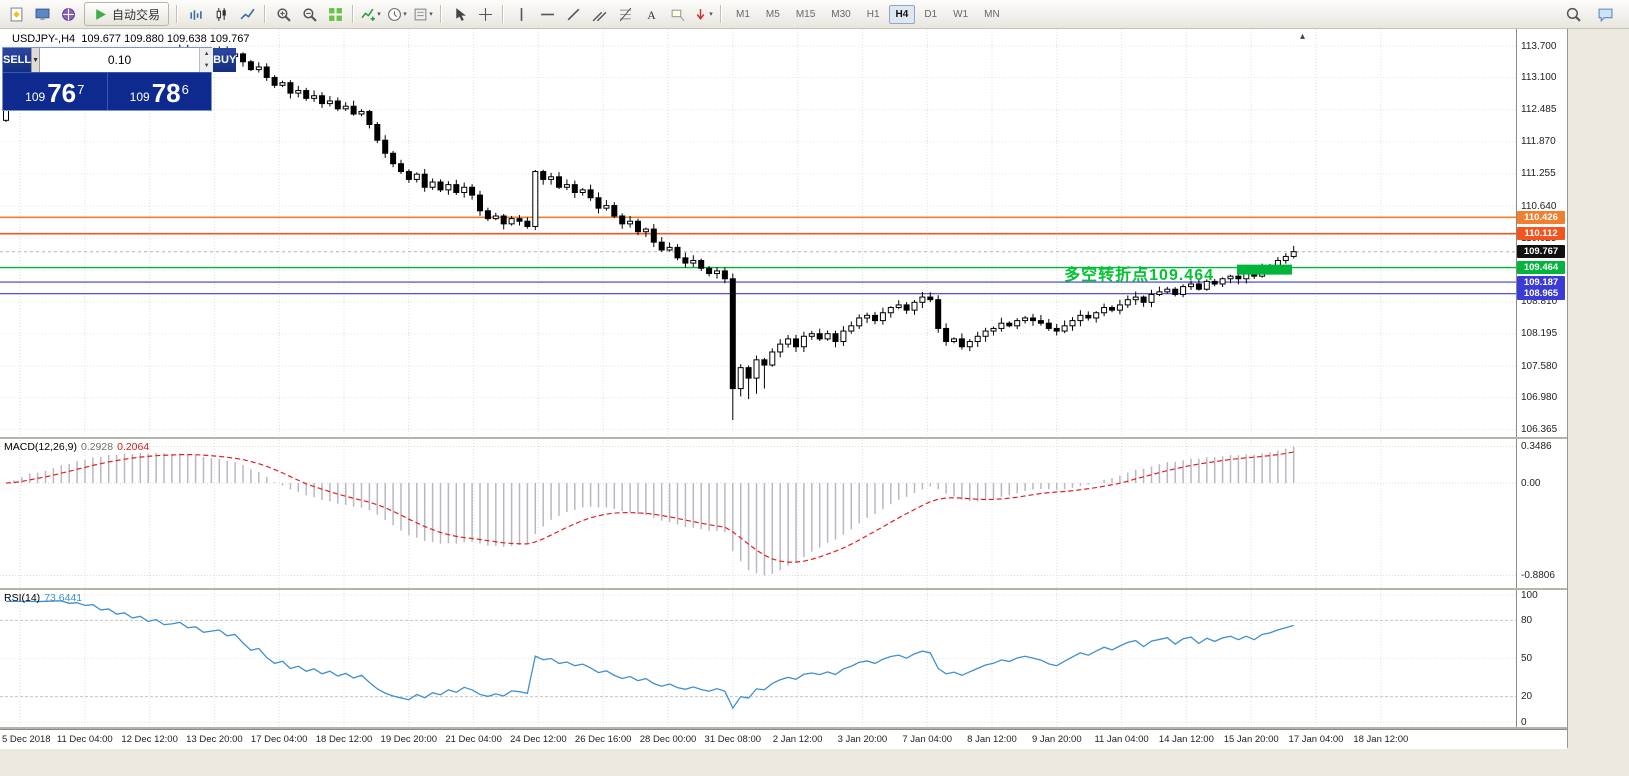  What do you see at coordinates (459, 14) in the screenshot?
I see `cursor-icon` at bounding box center [459, 14].